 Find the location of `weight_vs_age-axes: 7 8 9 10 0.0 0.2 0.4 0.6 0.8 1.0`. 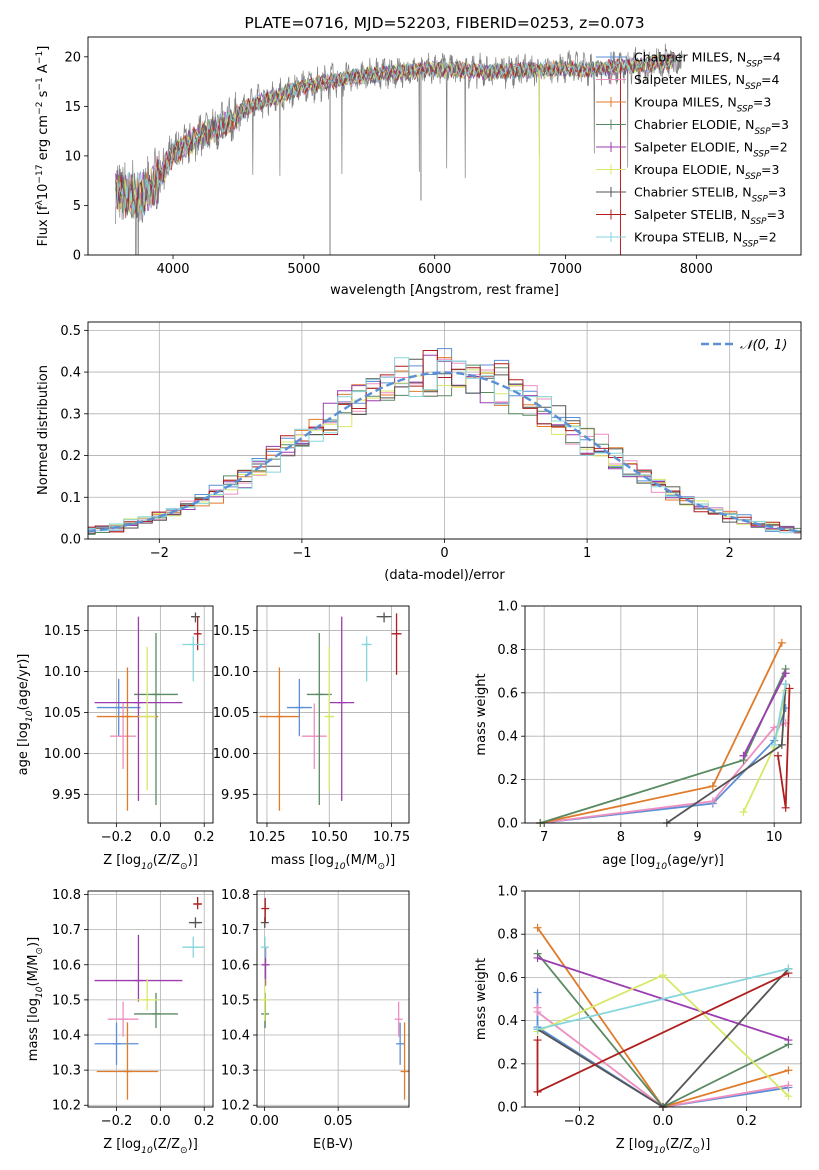

weight_vs_age-axes: 7 8 9 10 0.0 0.2 0.4 0.6 0.8 1.0 is located at coordinates (649, 722).